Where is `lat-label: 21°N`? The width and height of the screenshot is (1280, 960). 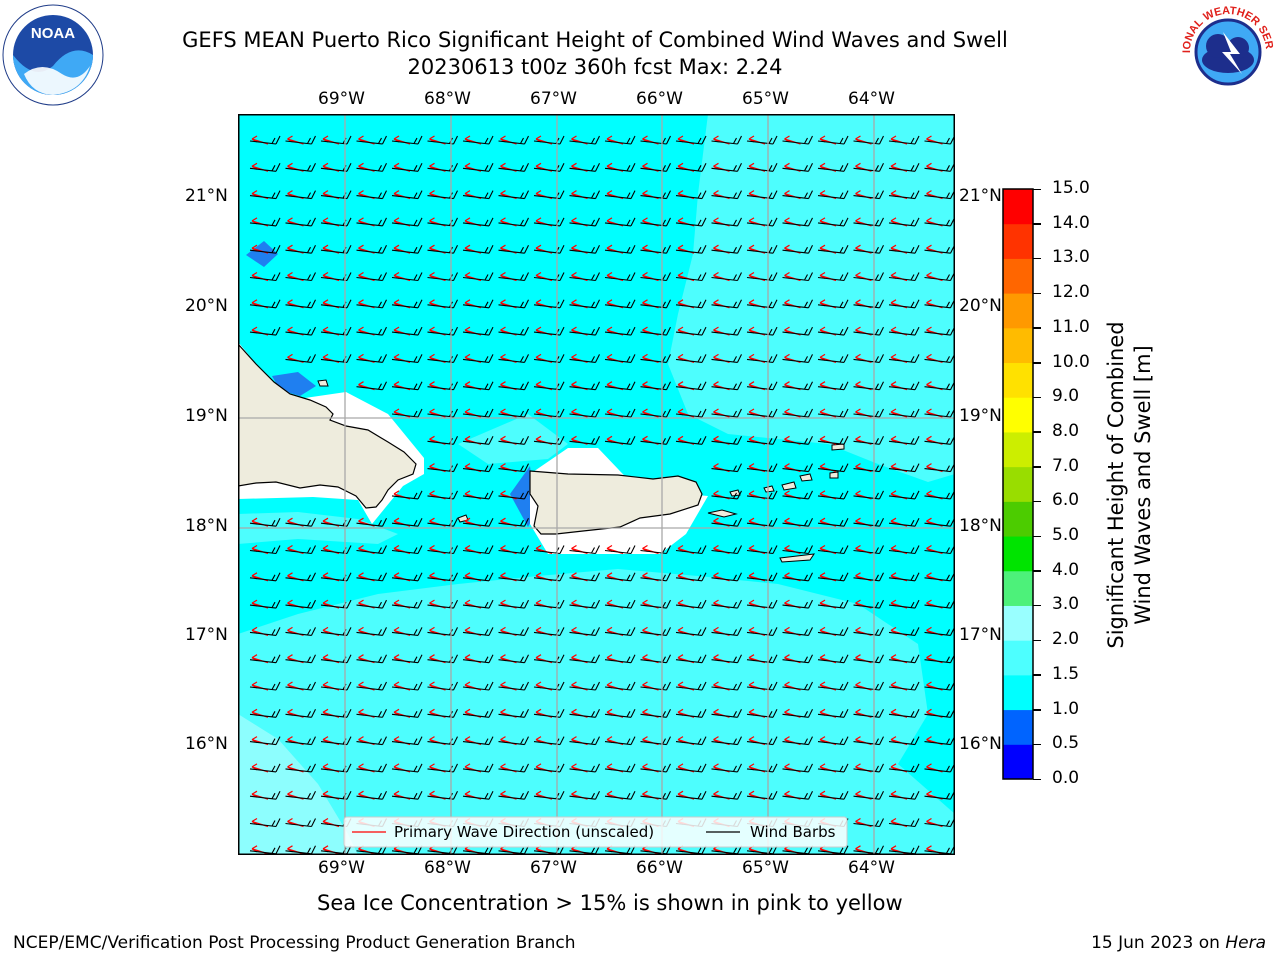 lat-label: 21°N is located at coordinates (206, 196).